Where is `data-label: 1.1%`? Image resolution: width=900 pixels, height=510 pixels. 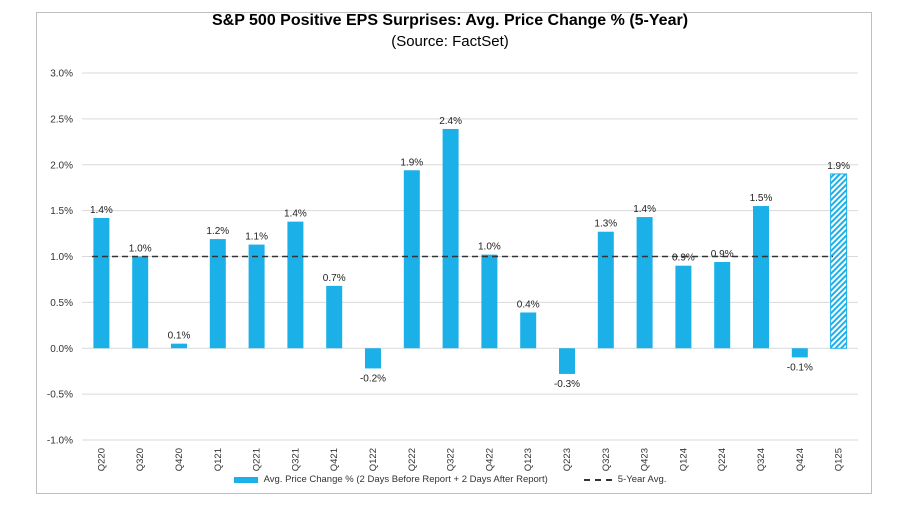 data-label: 1.1% is located at coordinates (256, 237).